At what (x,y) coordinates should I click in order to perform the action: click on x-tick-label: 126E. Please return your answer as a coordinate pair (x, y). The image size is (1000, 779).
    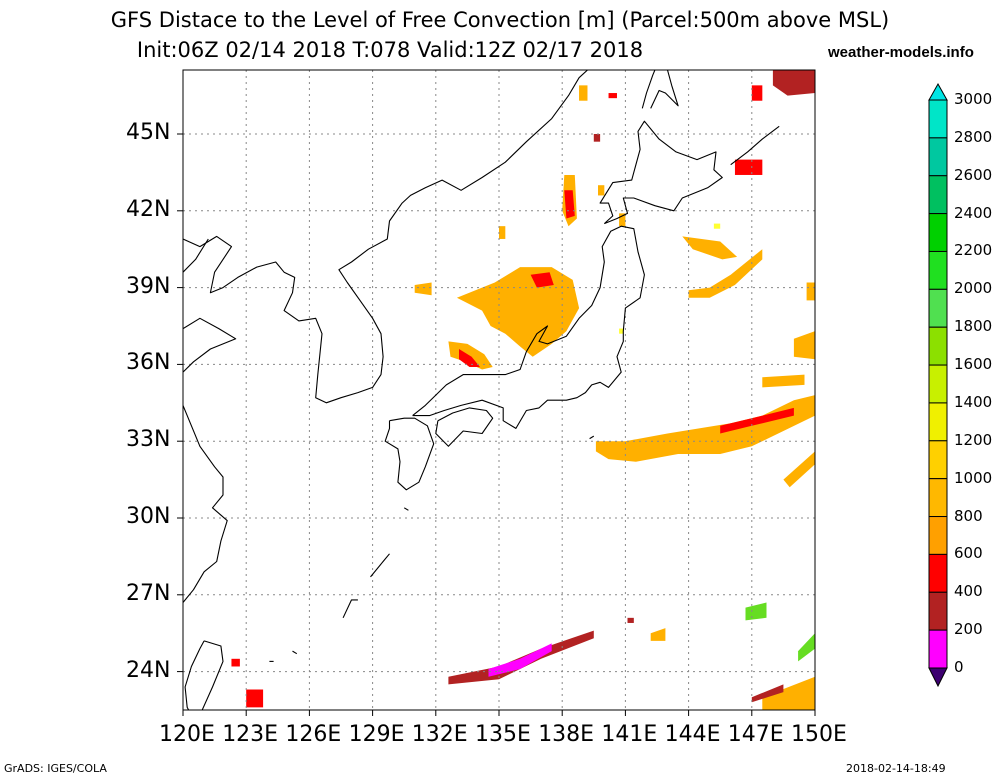
    Looking at the image, I should click on (313, 734).